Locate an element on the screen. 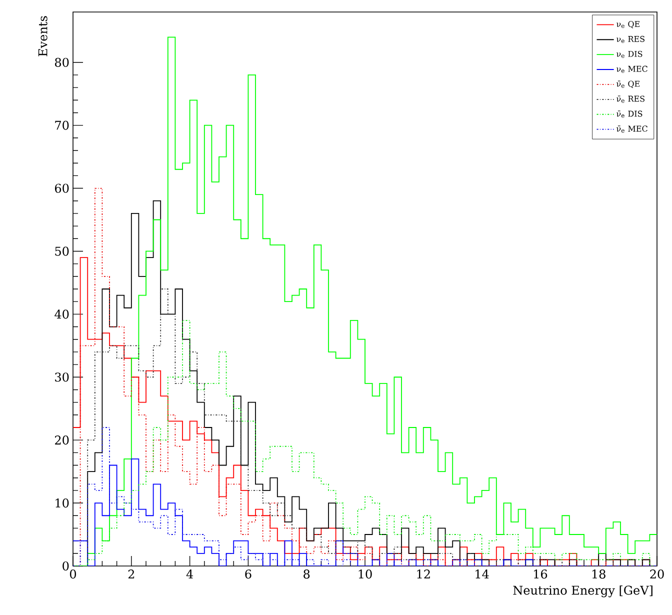  x-tick-label: 8 is located at coordinates (307, 574).